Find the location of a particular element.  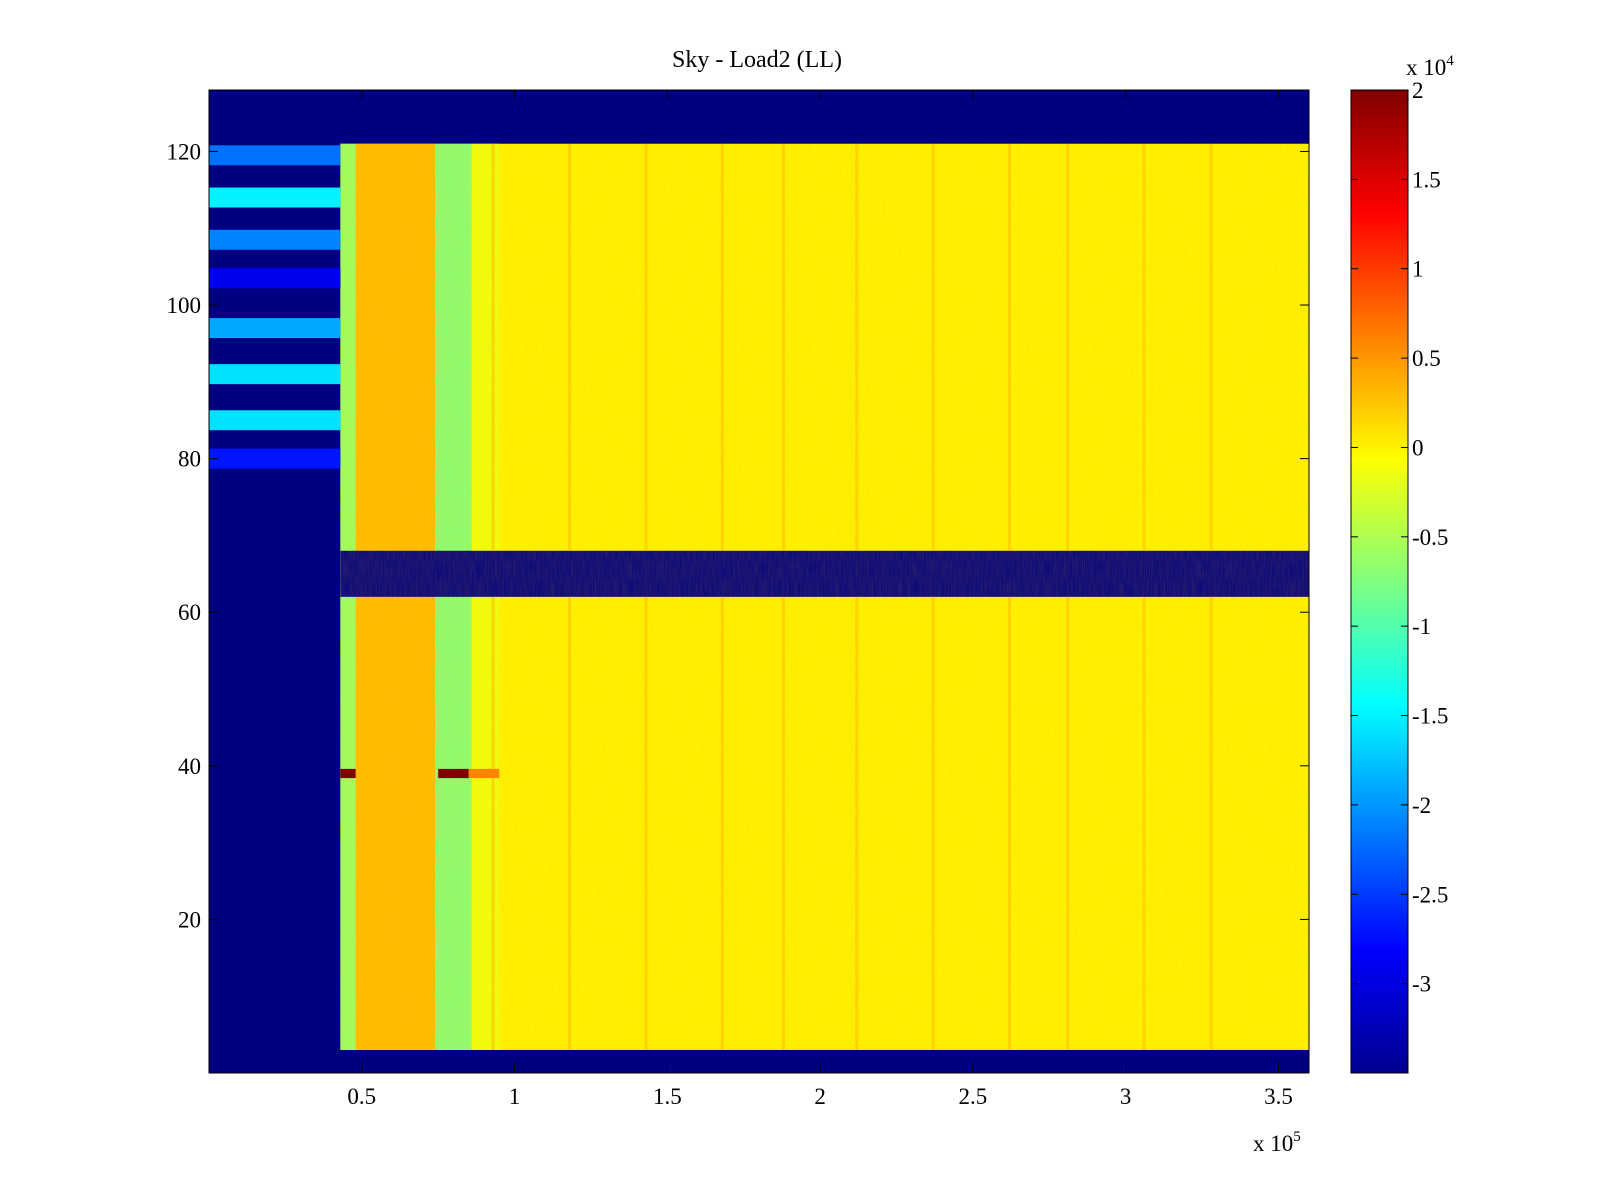

x-tick-label-5: 3 is located at coordinates (1126, 1096).